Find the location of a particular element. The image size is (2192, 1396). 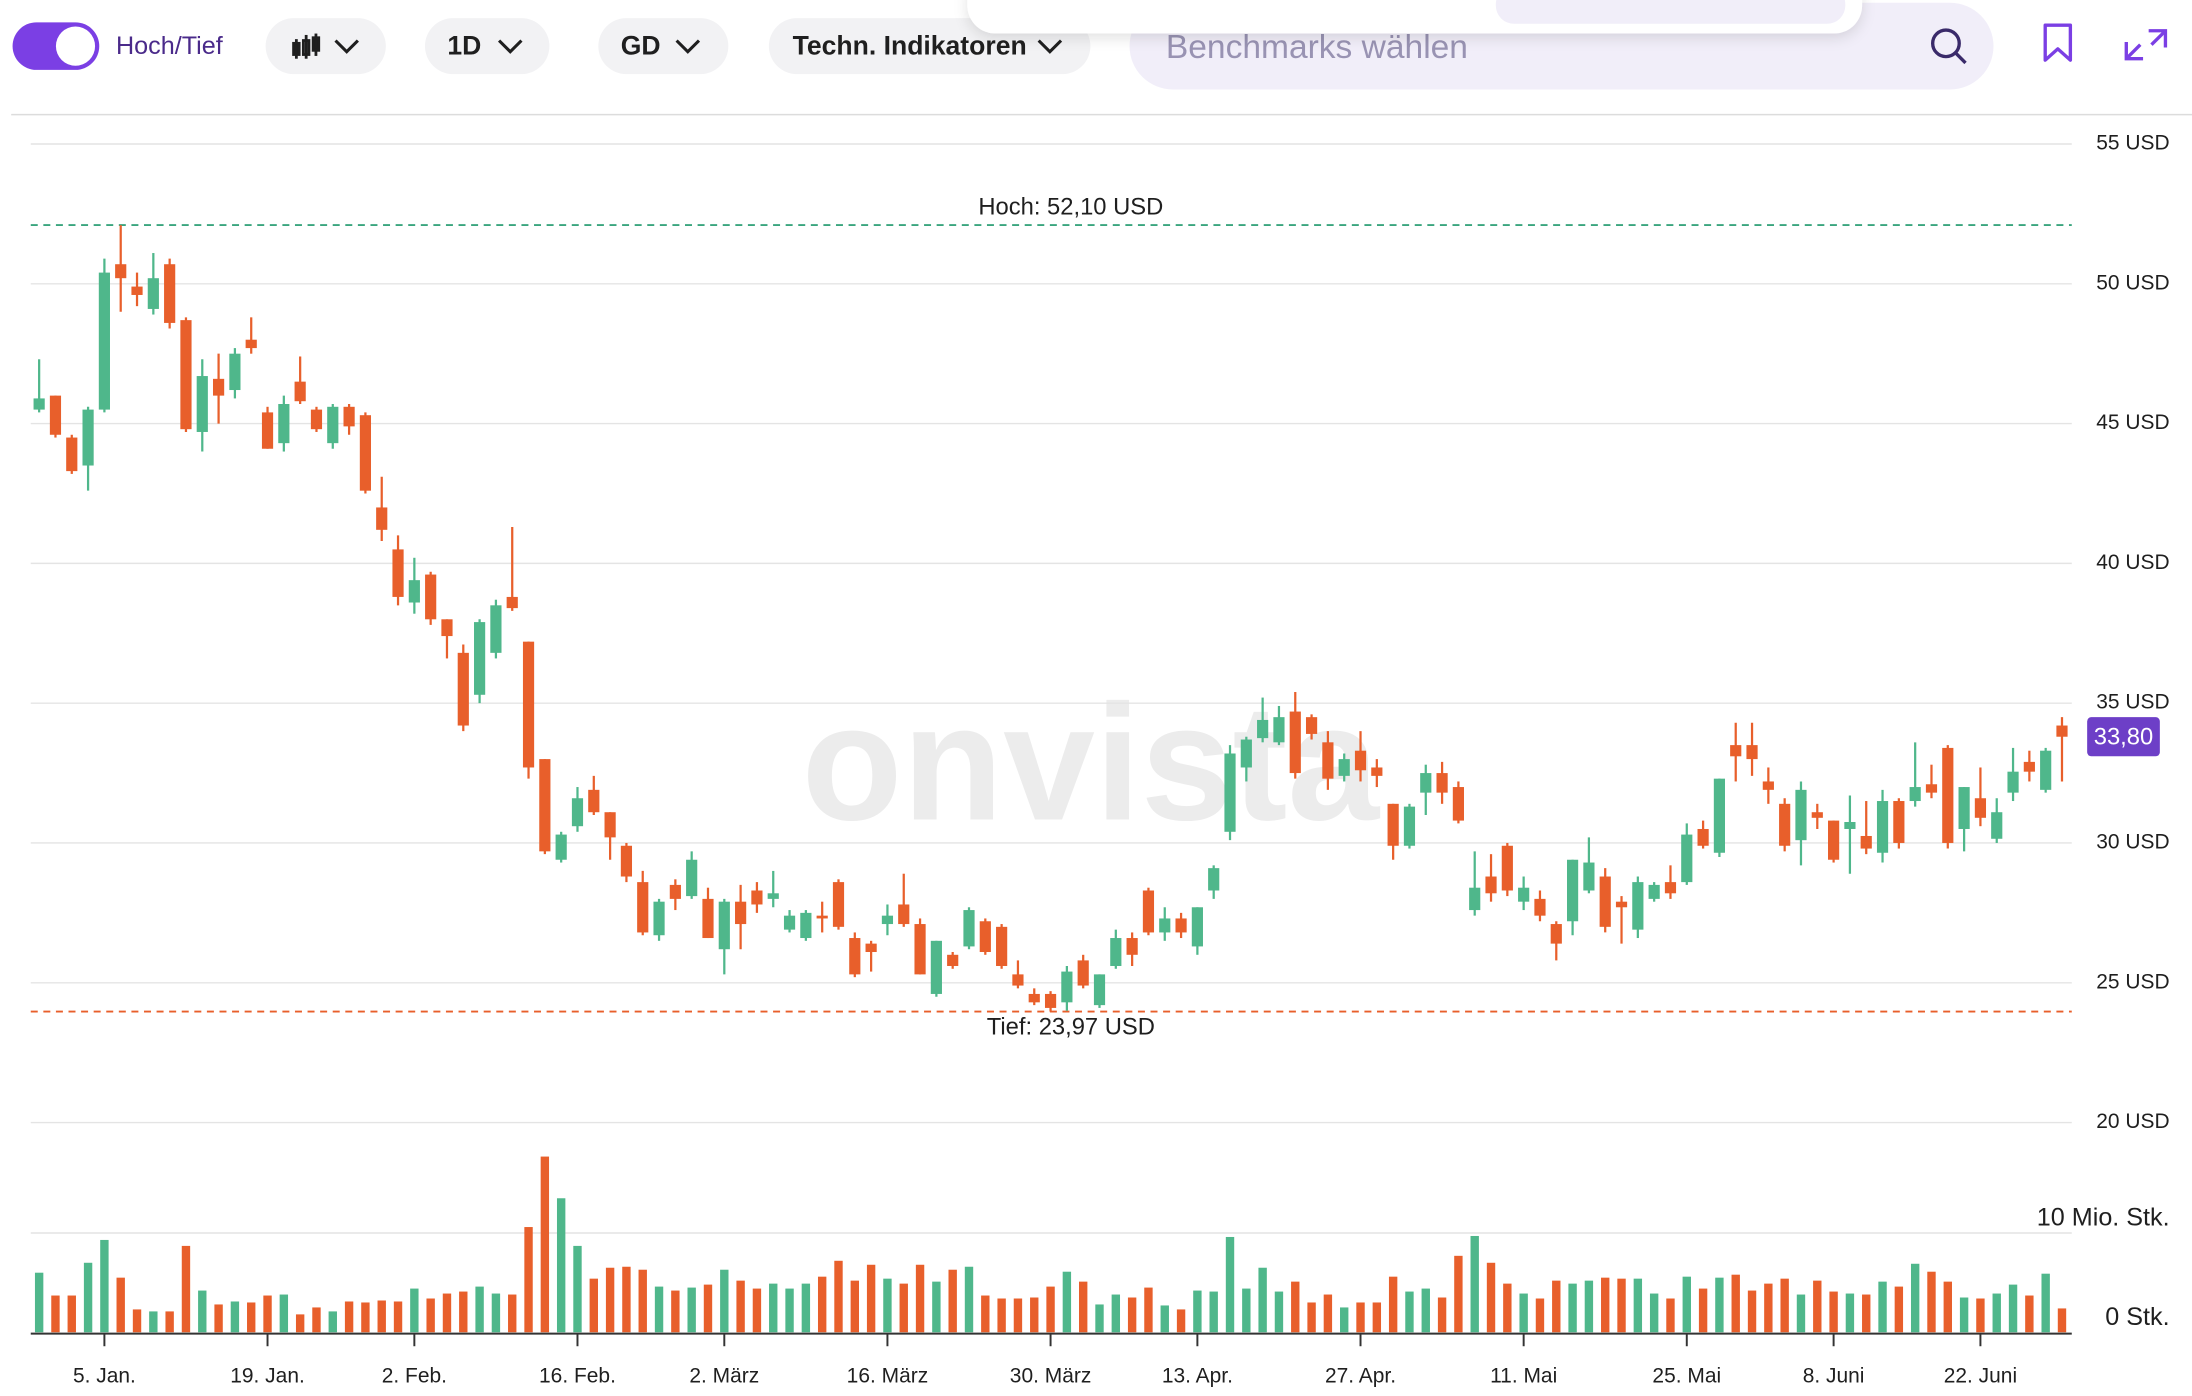

bookmark-icon is located at coordinates (2058, 42).